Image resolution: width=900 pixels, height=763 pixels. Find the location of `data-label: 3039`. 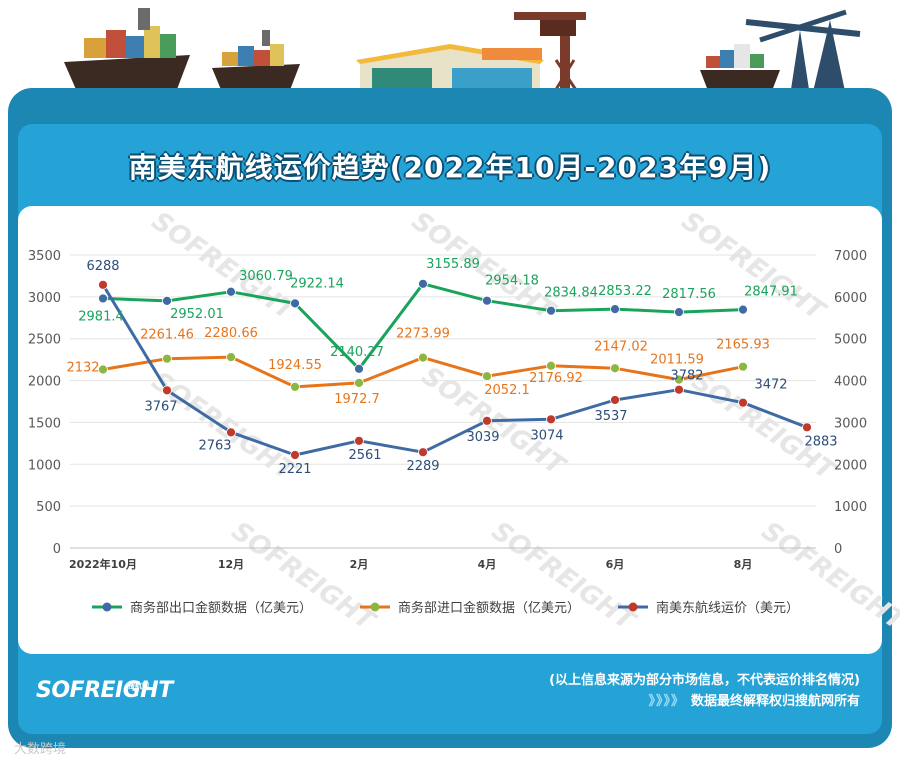

data-label: 3039 is located at coordinates (482, 437).